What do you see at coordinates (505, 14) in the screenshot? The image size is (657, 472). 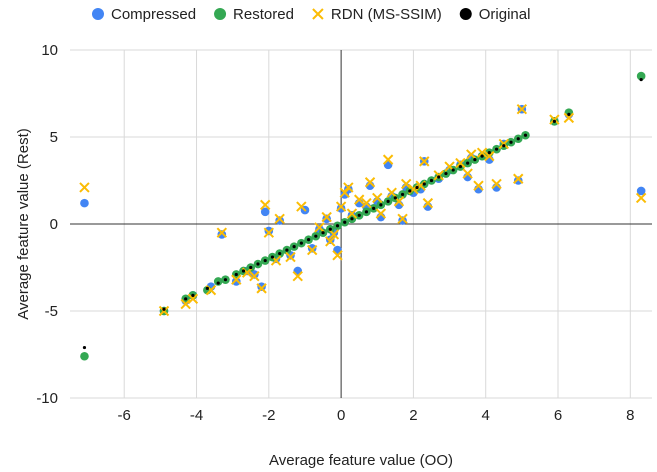 I see `legend-label: Original` at bounding box center [505, 14].